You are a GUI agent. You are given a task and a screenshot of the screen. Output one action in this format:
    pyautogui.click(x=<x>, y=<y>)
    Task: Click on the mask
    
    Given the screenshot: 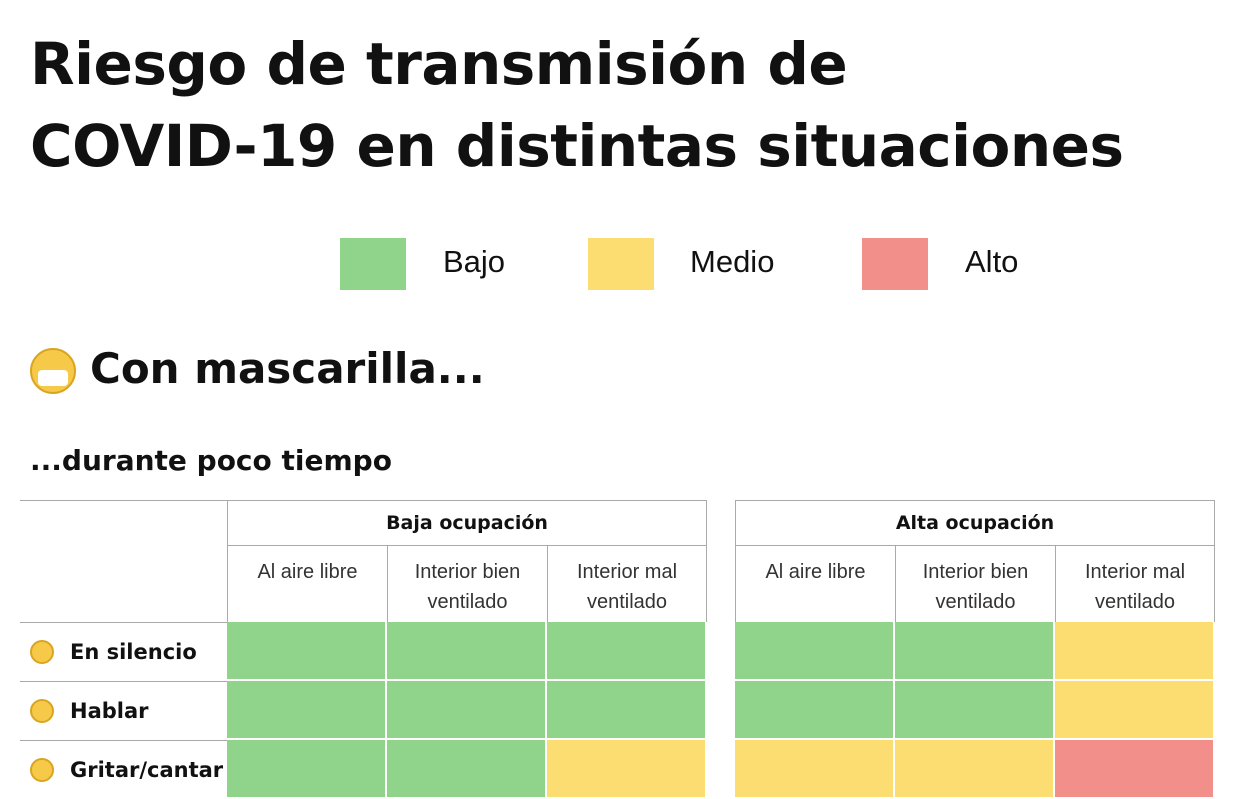 What is the action you would take?
    pyautogui.click(x=53, y=378)
    